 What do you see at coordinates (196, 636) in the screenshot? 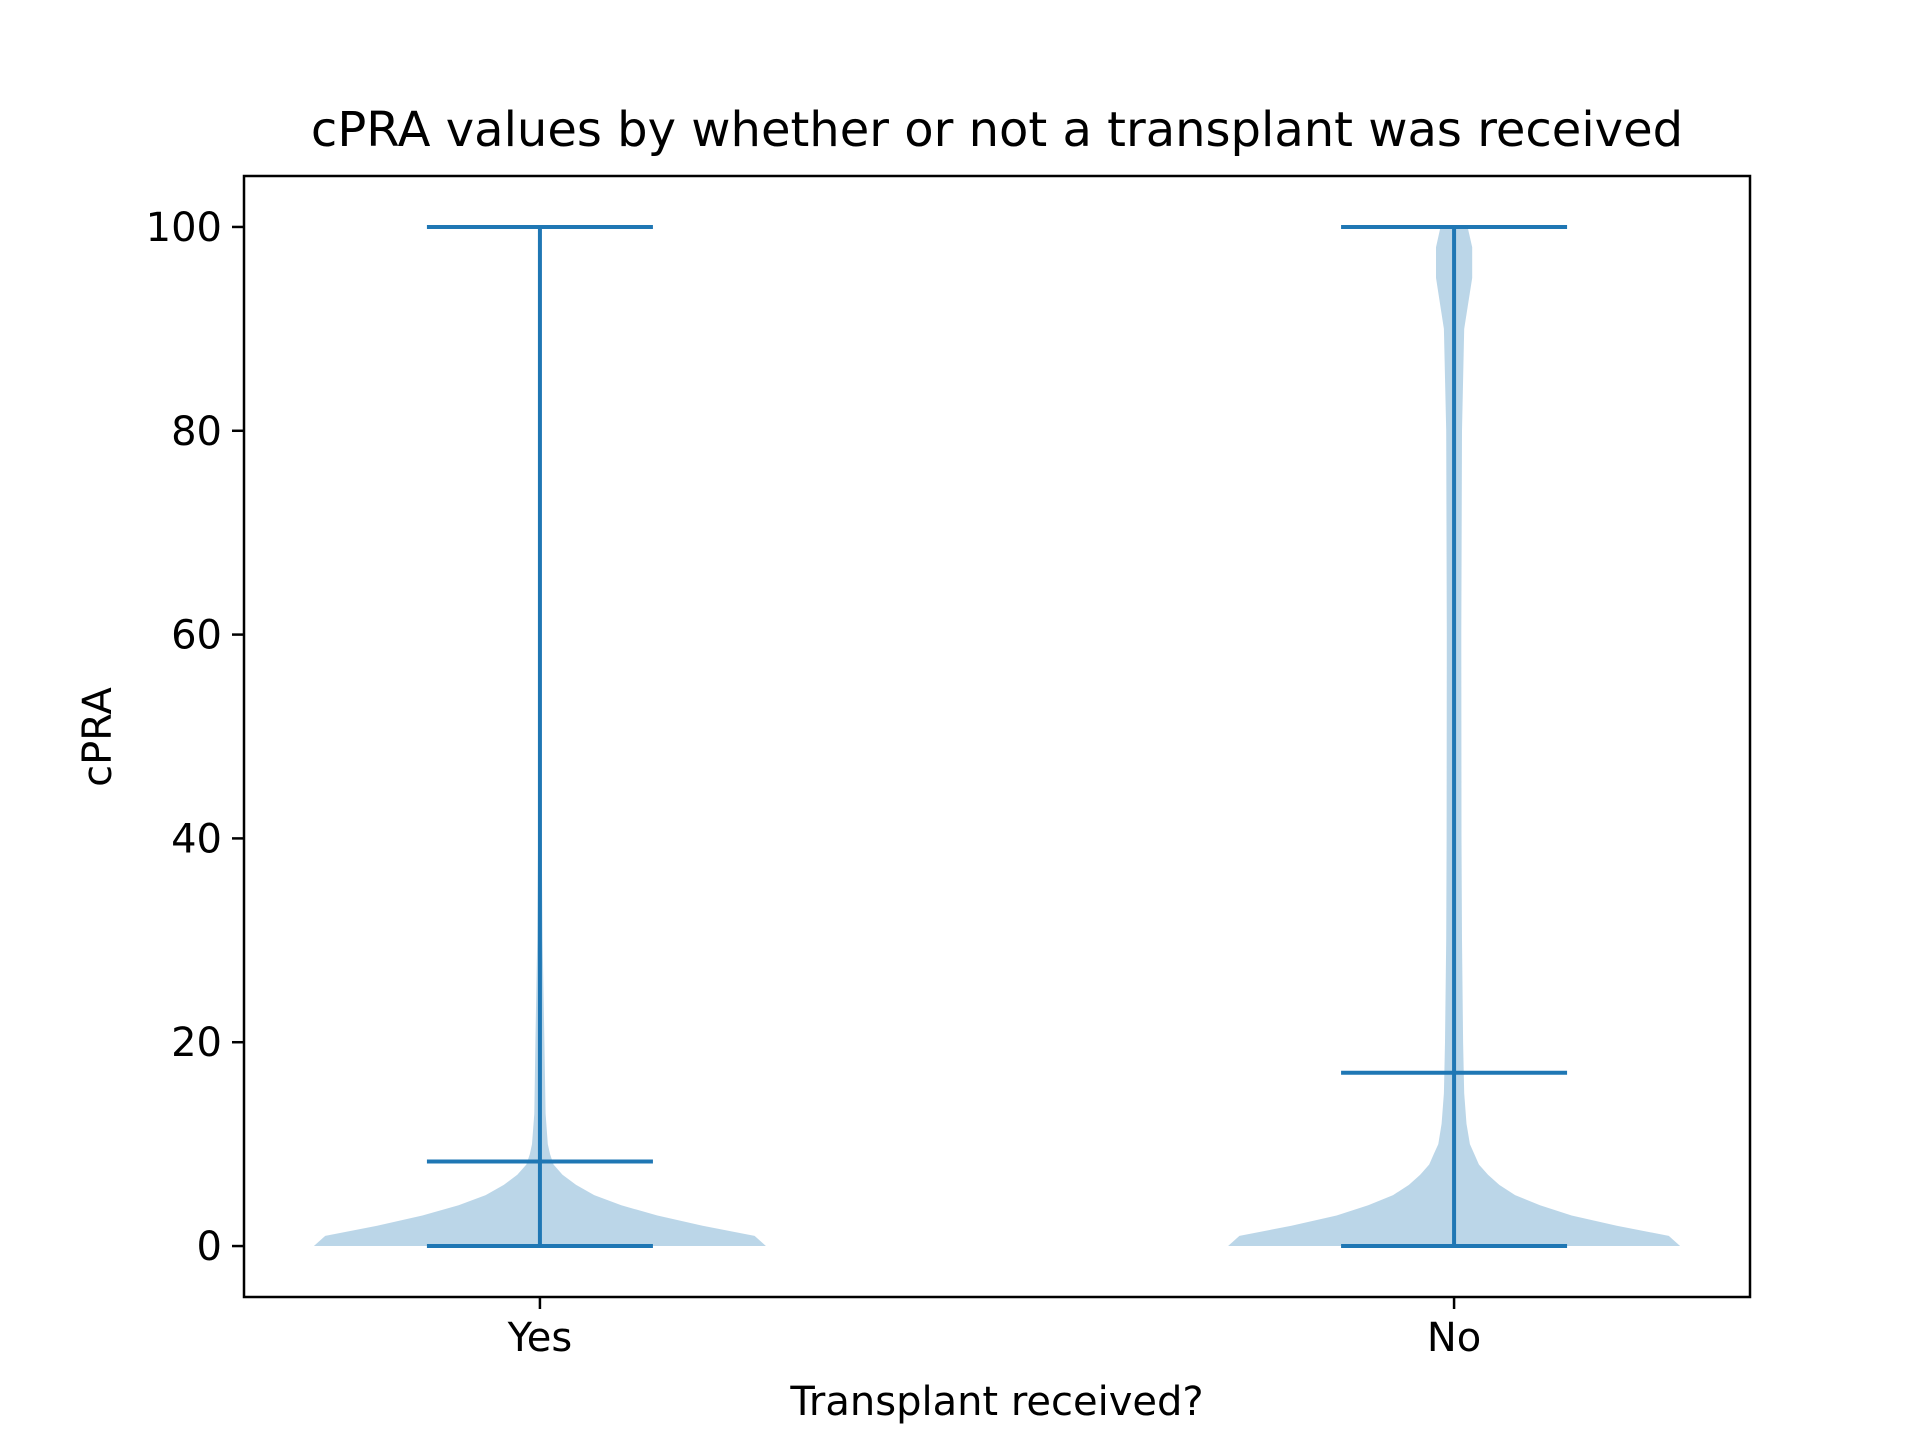
I see `y-tick-label: 60` at bounding box center [196, 636].